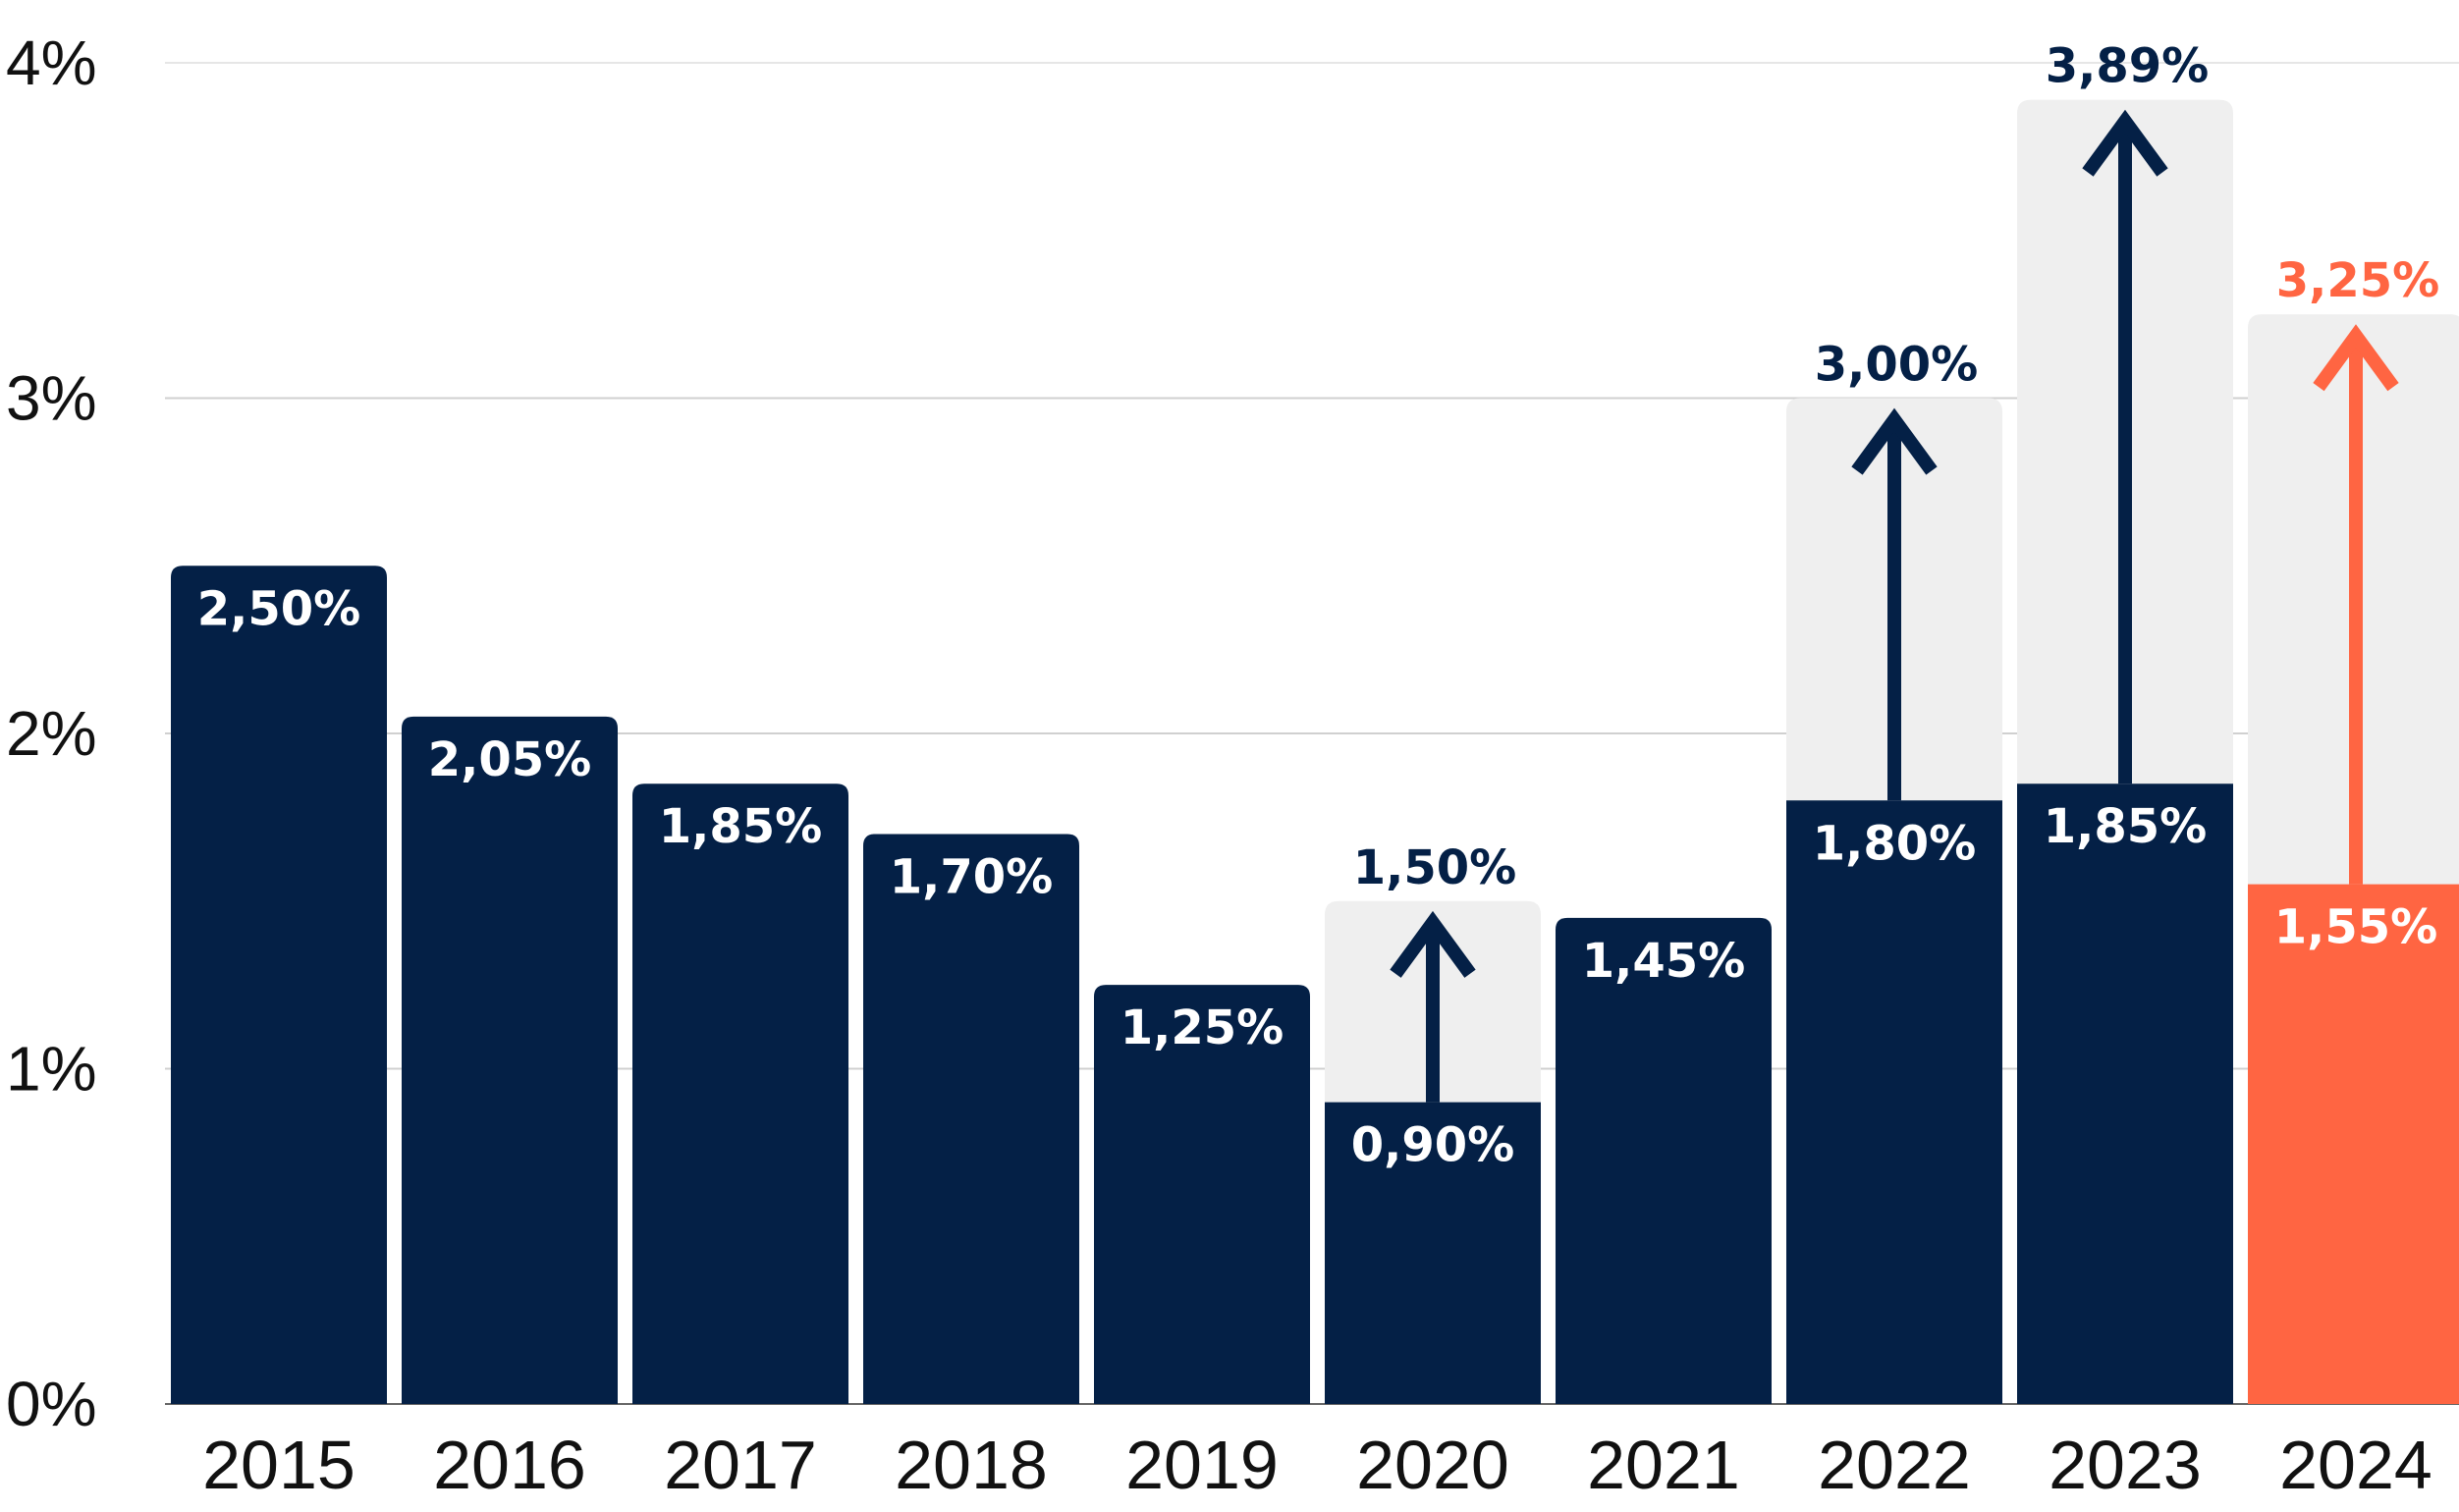 This screenshot has height=1512, width=2459. What do you see at coordinates (52, 1404) in the screenshot?
I see `y-tick-label: 0%` at bounding box center [52, 1404].